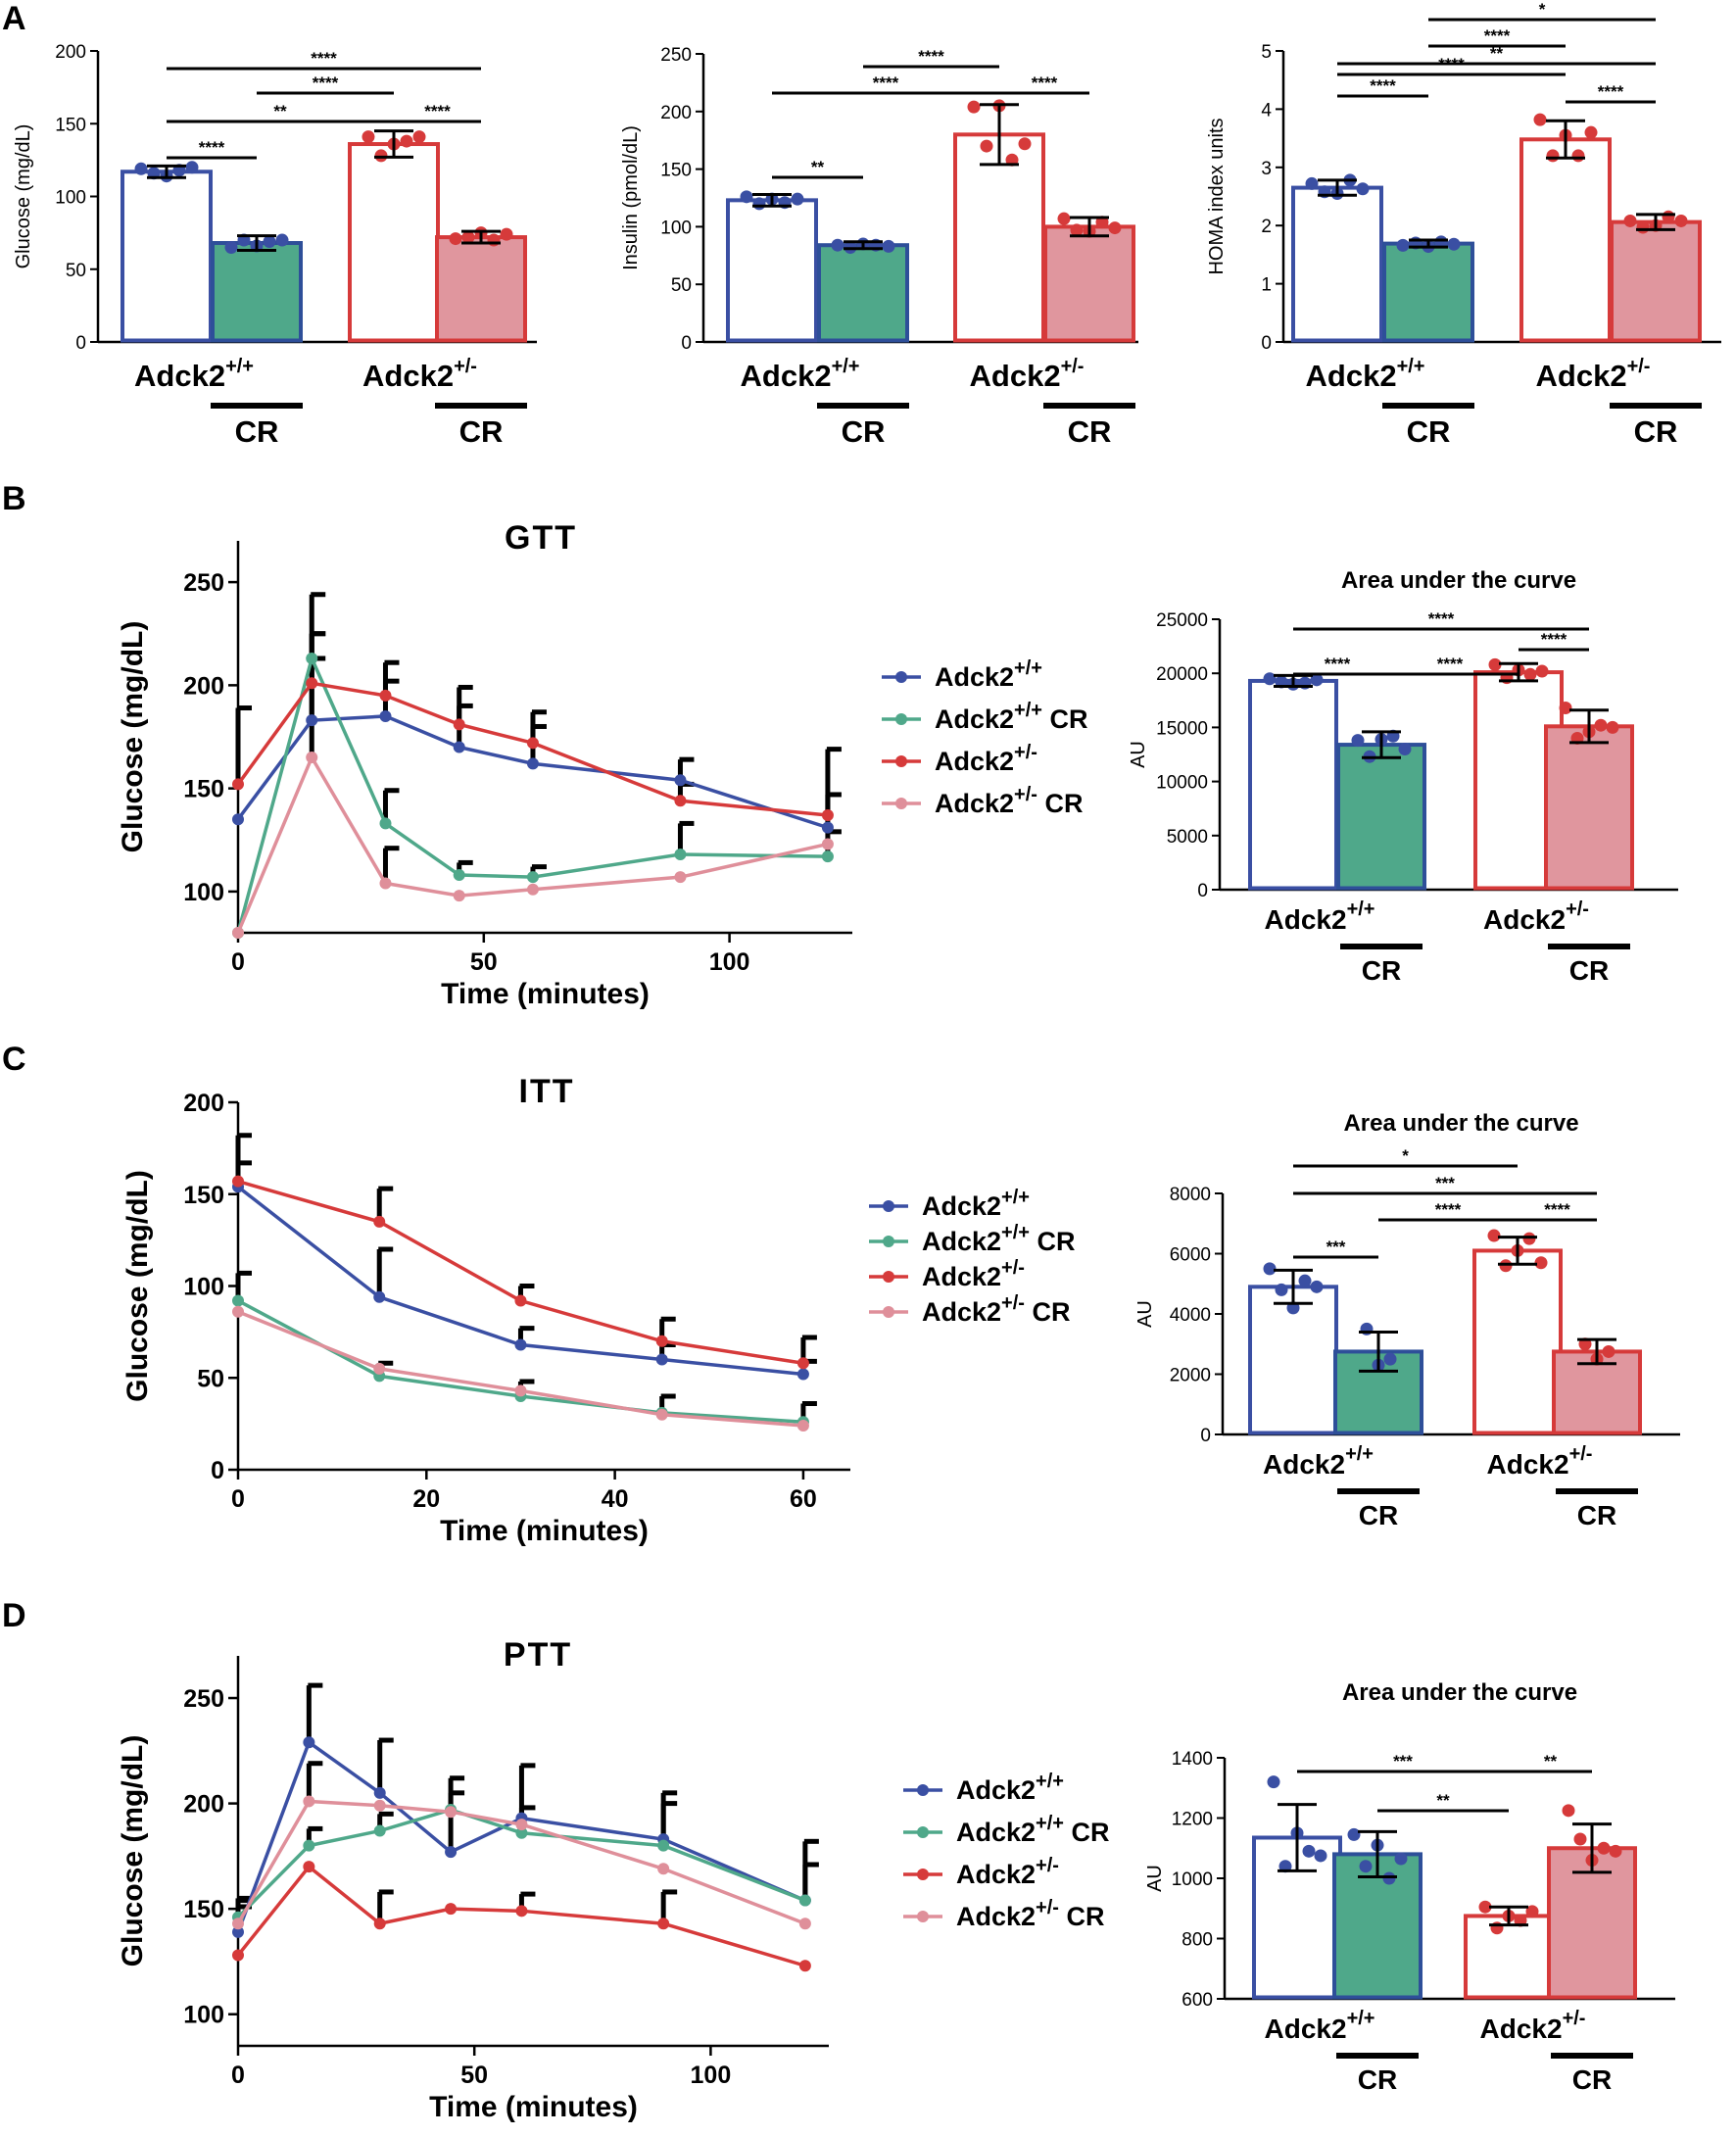 This screenshot has width=1736, height=2136. Describe the element at coordinates (538, 1655) in the screenshot. I see `chart-title: PTT` at that location.